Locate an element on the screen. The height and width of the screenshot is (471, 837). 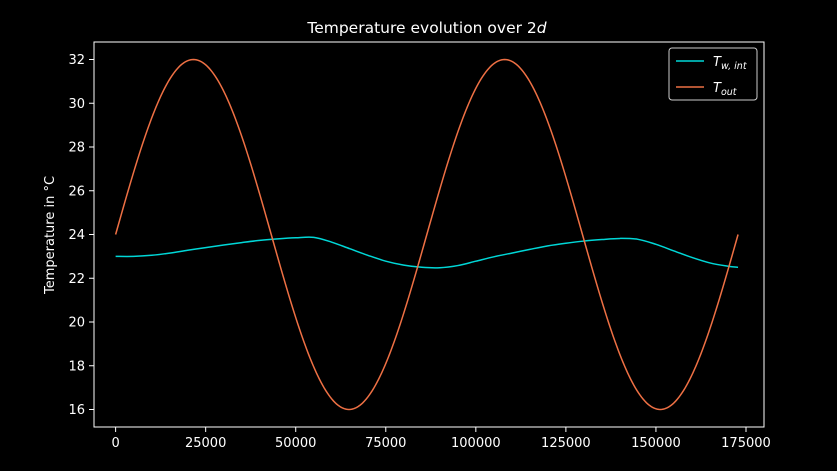
legend: Tw, int Tout is located at coordinates (713, 74).